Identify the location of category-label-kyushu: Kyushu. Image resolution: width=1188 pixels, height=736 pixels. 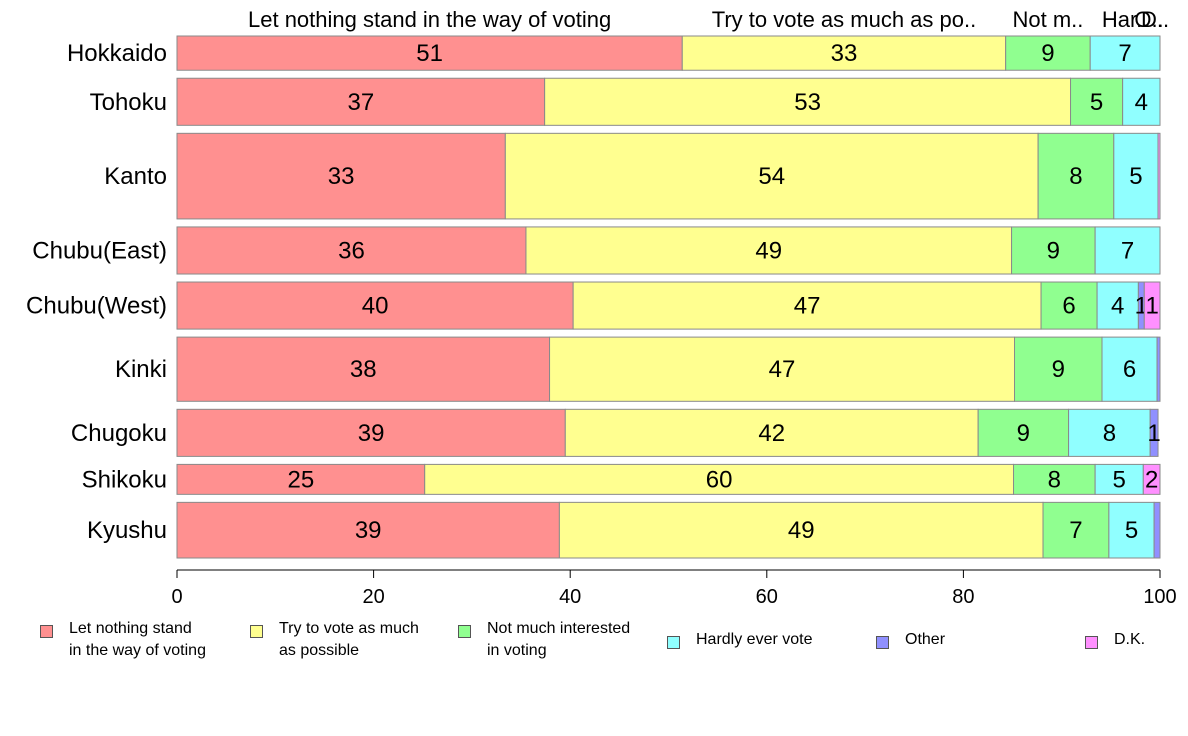
(127, 530).